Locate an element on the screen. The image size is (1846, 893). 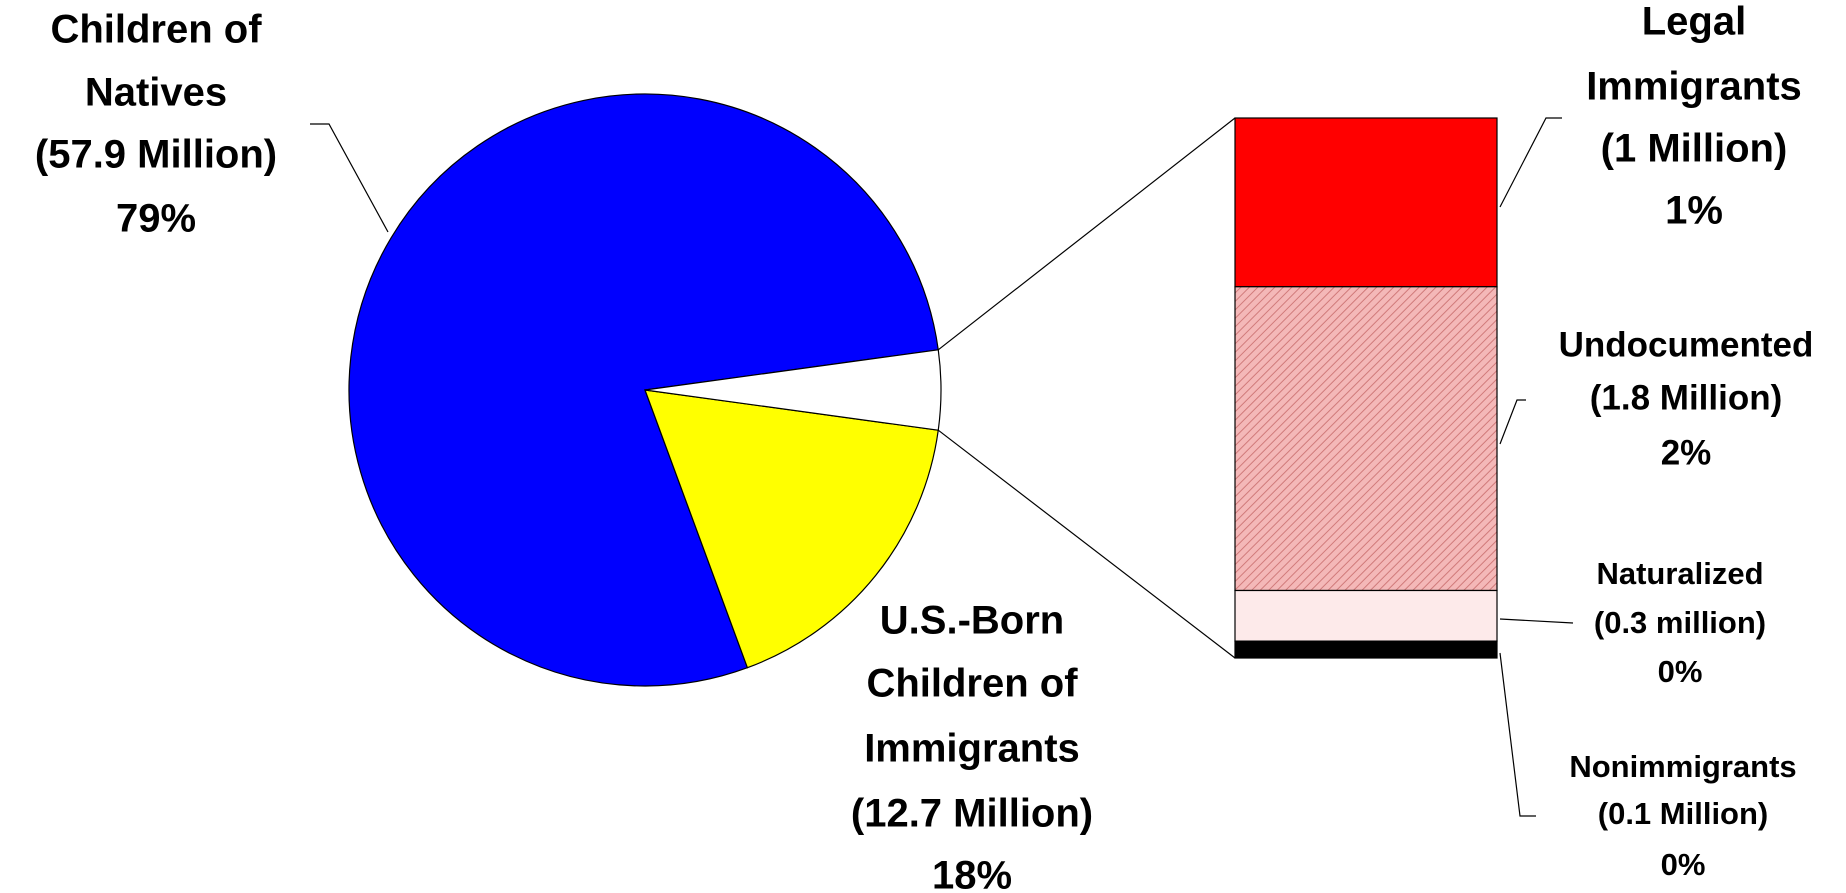
data-label: (0.3 million) is located at coordinates (1680, 622).